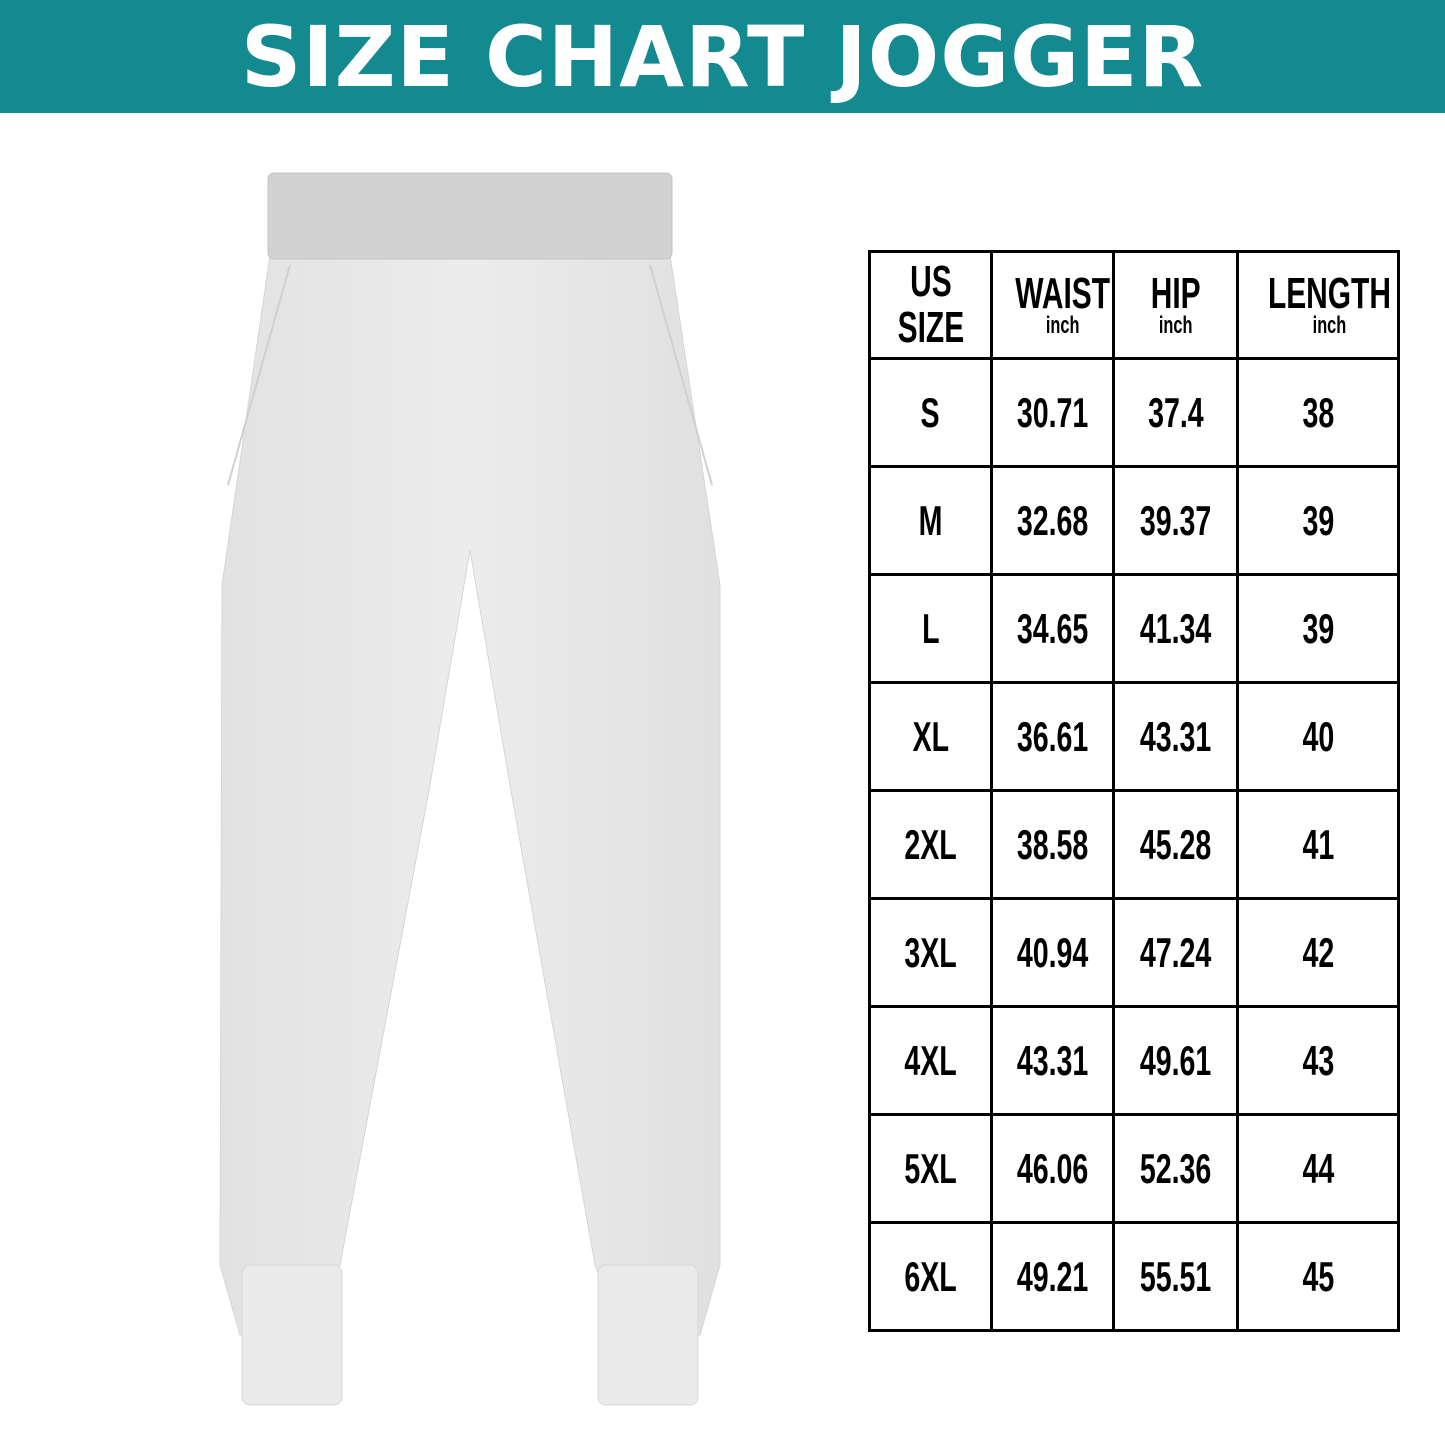  I want to click on cell-value: 46.06, so click(1052, 1168).